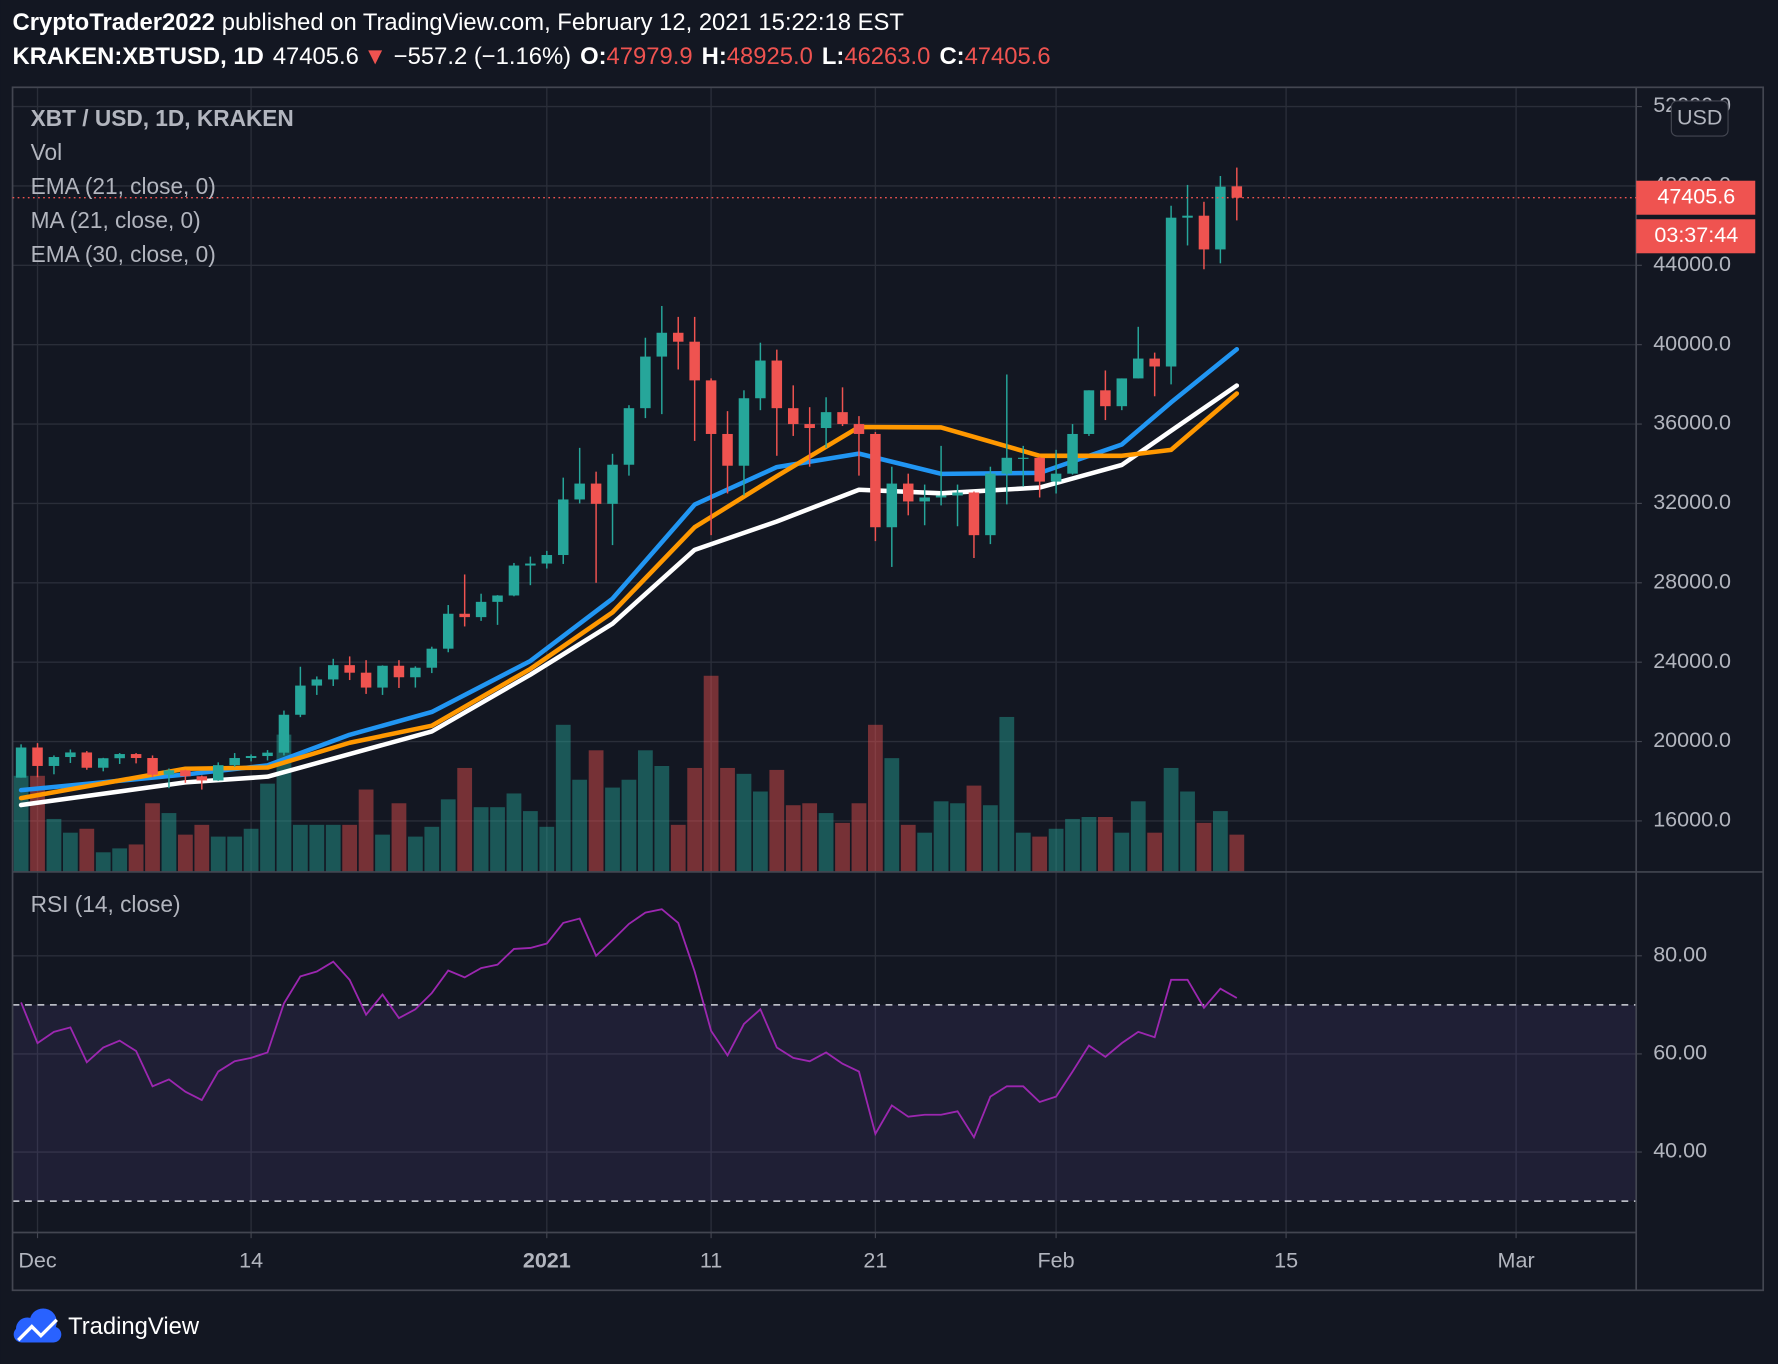 This screenshot has height=1364, width=1778. I want to click on y-tick-label: 28000.0, so click(1692, 581).